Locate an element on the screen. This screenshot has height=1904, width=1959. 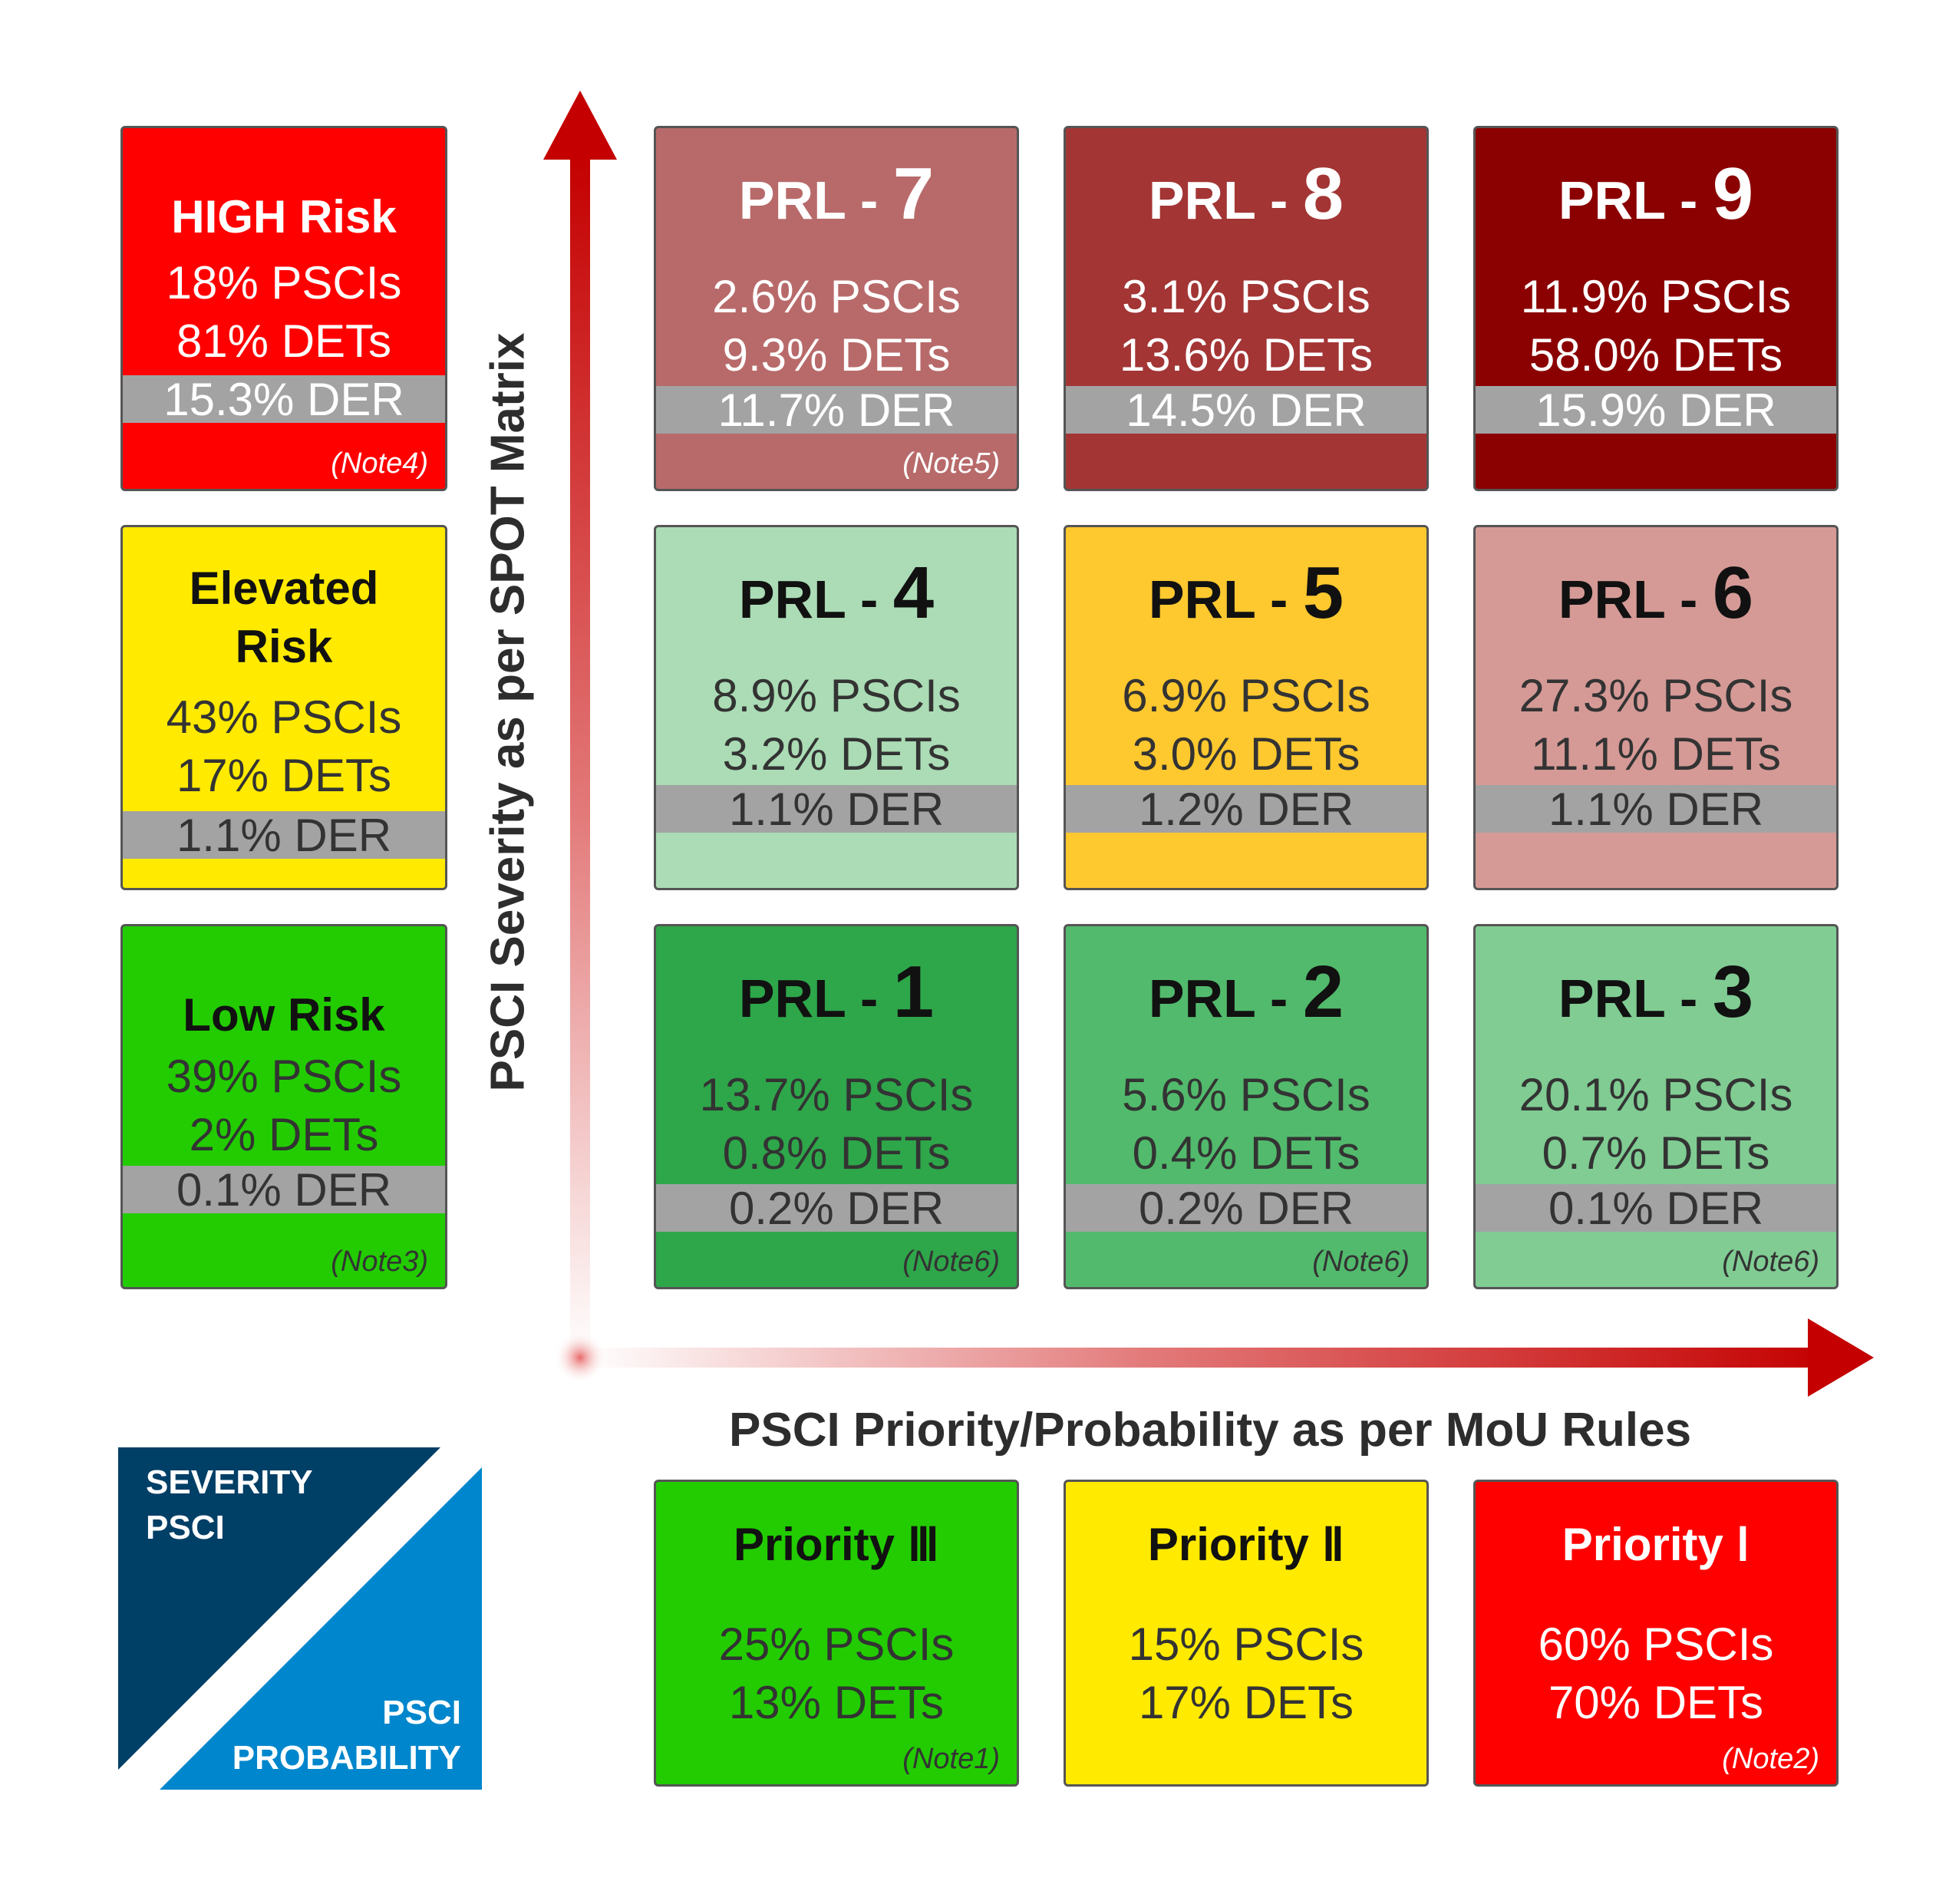
priority-dets: 13% DETs is located at coordinates (836, 1703).